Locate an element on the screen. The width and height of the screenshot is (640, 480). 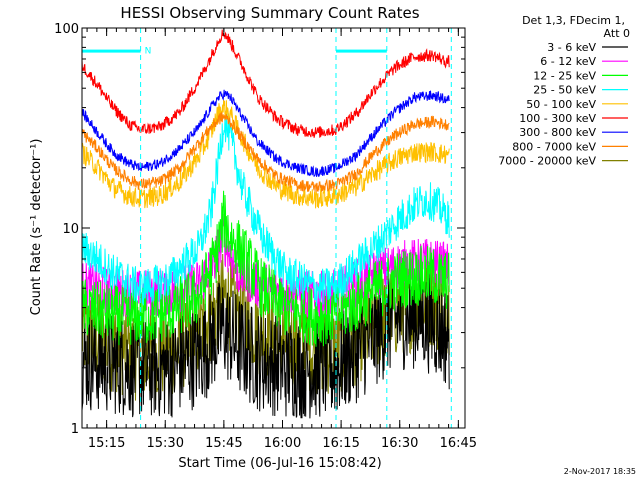
x-tick-label: 16:30 is located at coordinates (399, 443).